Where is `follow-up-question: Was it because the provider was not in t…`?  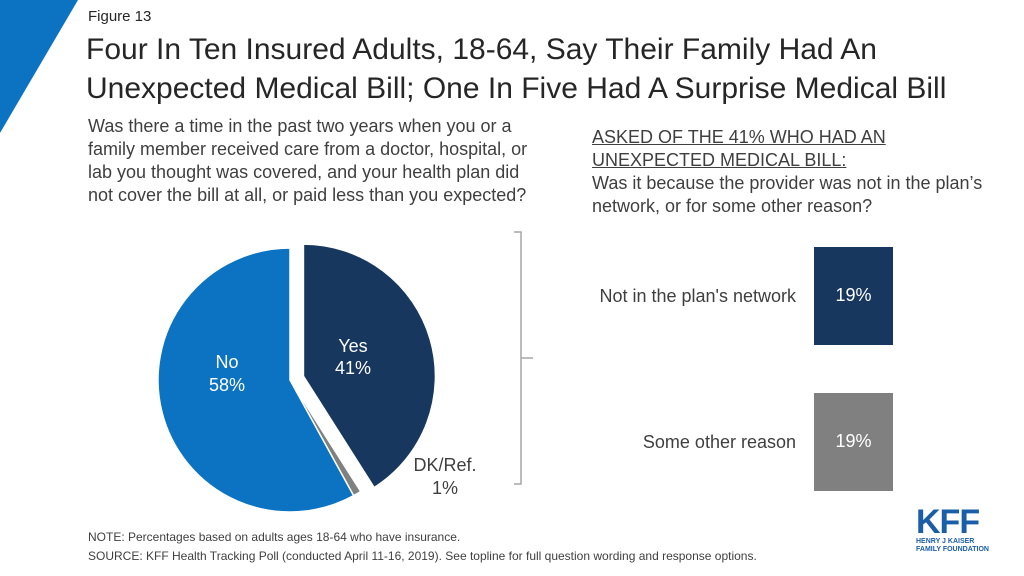 follow-up-question: Was it because the provider was not in t… is located at coordinates (787, 194).